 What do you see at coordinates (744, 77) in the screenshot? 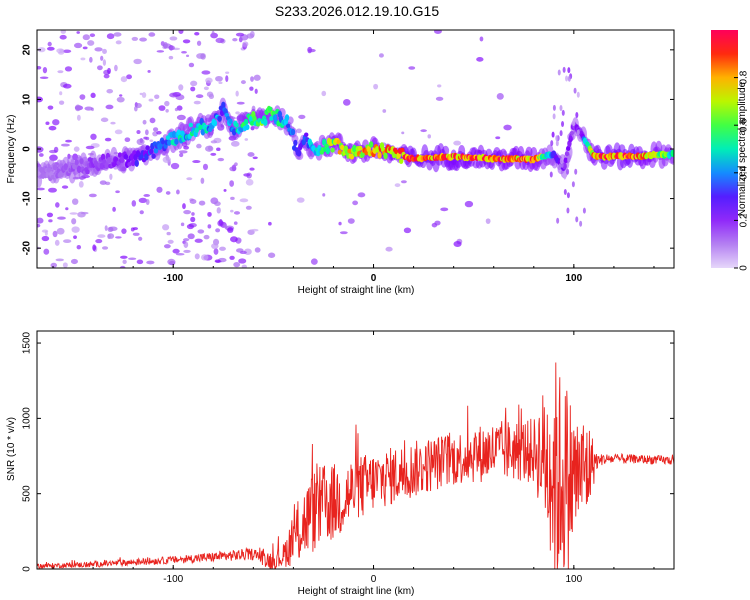
I see `colorbar-tick-label: 0.8` at bounding box center [744, 77].